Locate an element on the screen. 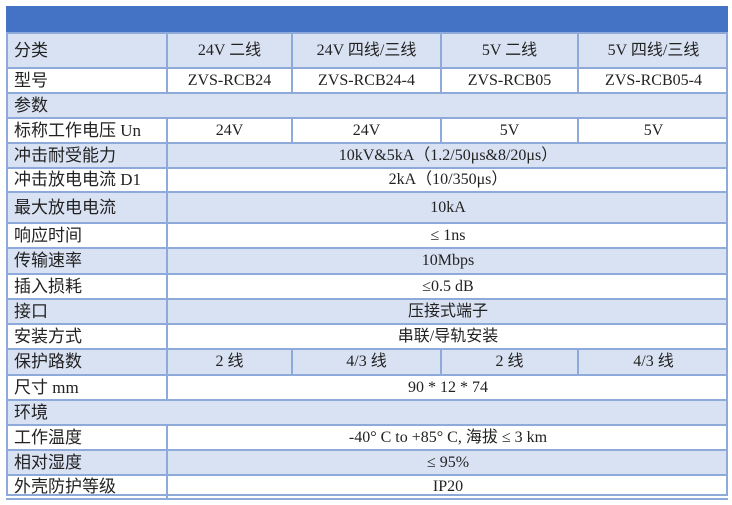 The width and height of the screenshot is (732, 505). table-row: 分类 24V 二线 24V 四线/三线 5V 二线 5V 四线/三线 is located at coordinates (367, 50).